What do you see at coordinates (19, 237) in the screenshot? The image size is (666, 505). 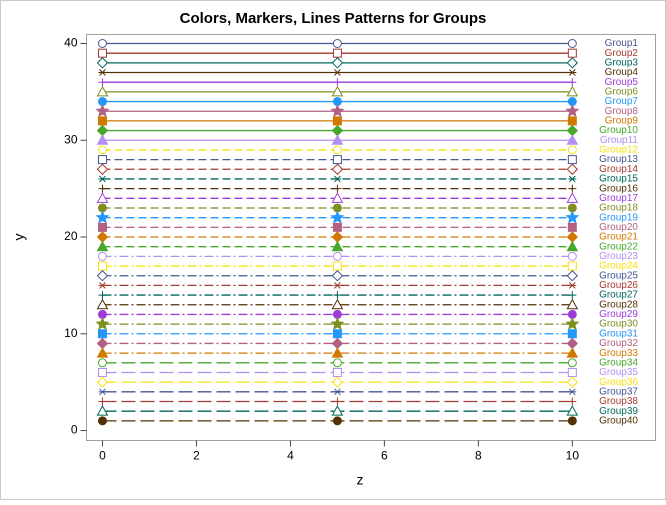 I see `y-axis-label: y` at bounding box center [19, 237].